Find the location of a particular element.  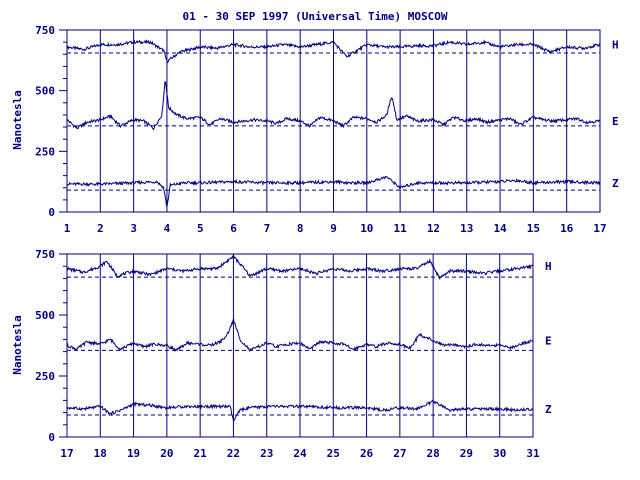

x-tick-label: 24 is located at coordinates (300, 453).